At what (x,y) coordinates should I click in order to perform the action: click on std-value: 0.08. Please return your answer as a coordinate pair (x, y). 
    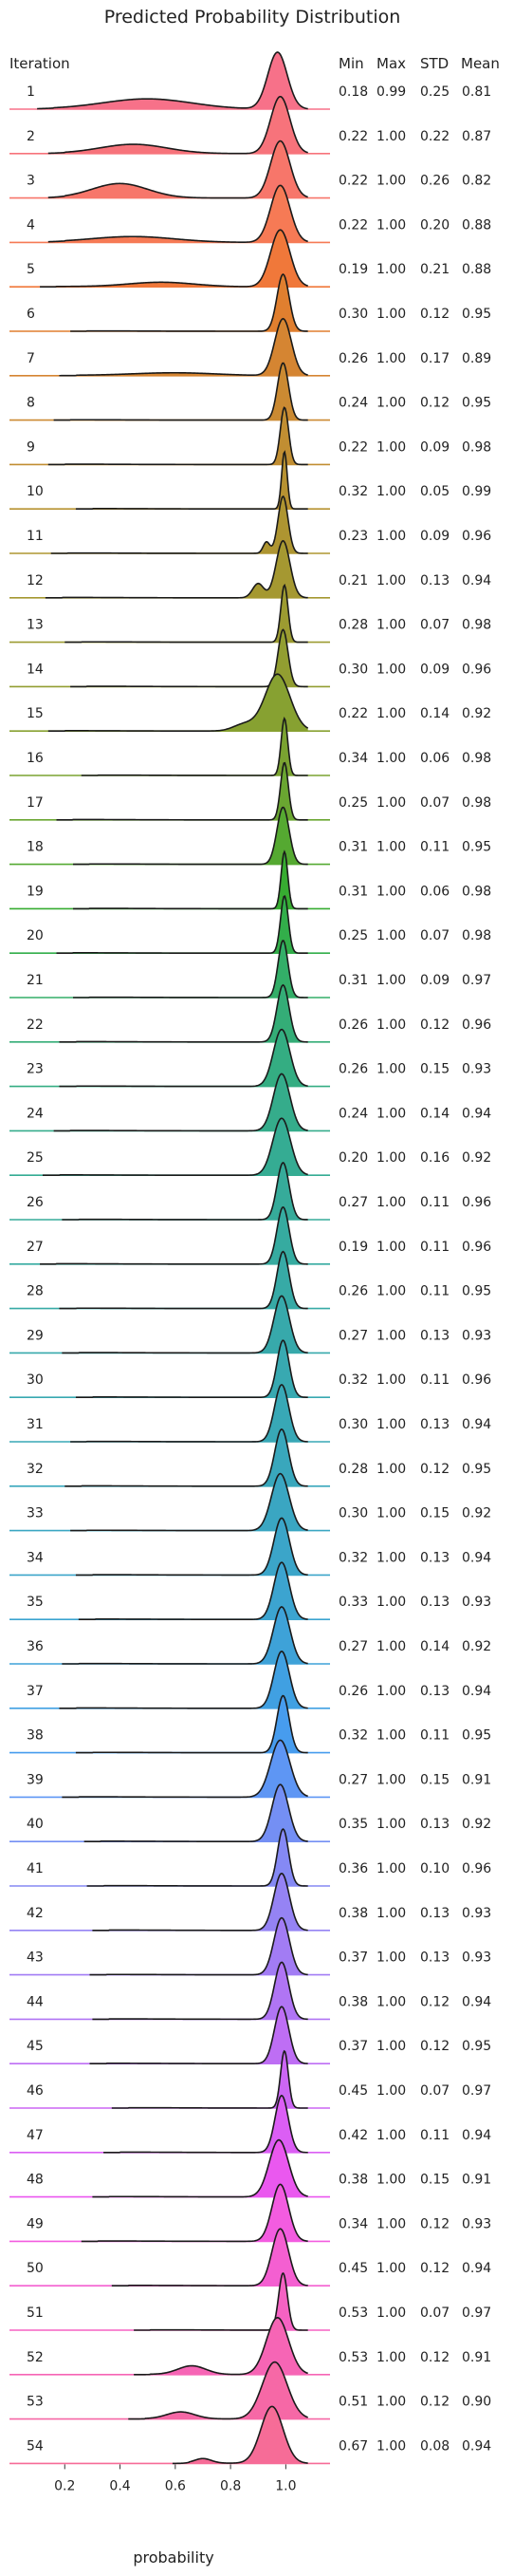
    Looking at the image, I should click on (435, 2446).